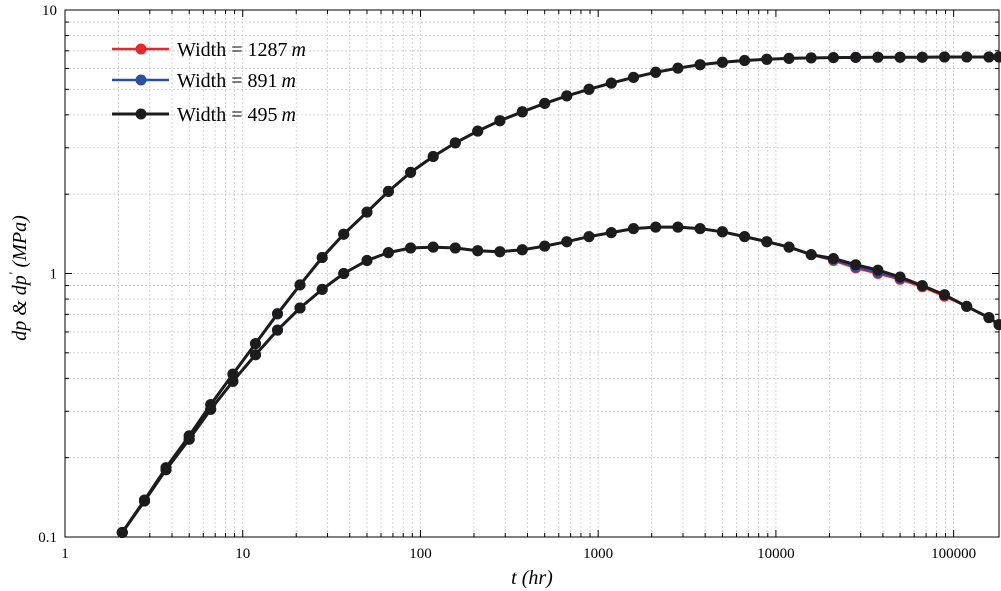 The width and height of the screenshot is (1001, 591). Describe the element at coordinates (49, 11) in the screenshot. I see `y-tick-label: 10` at that location.